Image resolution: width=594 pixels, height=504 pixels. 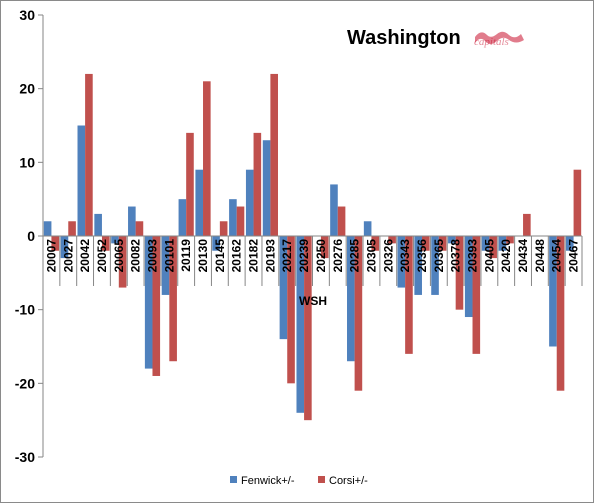 What do you see at coordinates (388, 256) in the screenshot?
I see `x-category-label: 20326` at bounding box center [388, 256].